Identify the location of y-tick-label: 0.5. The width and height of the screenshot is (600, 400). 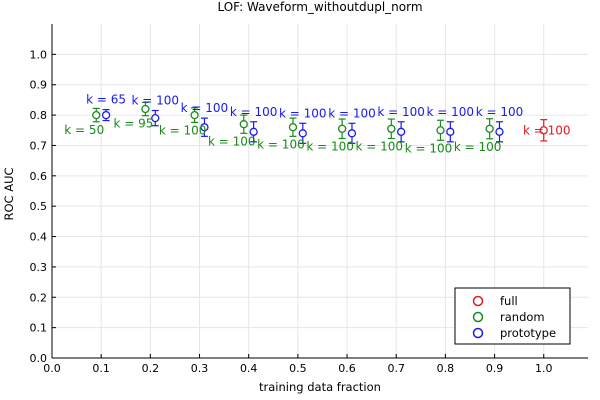
(39, 206).